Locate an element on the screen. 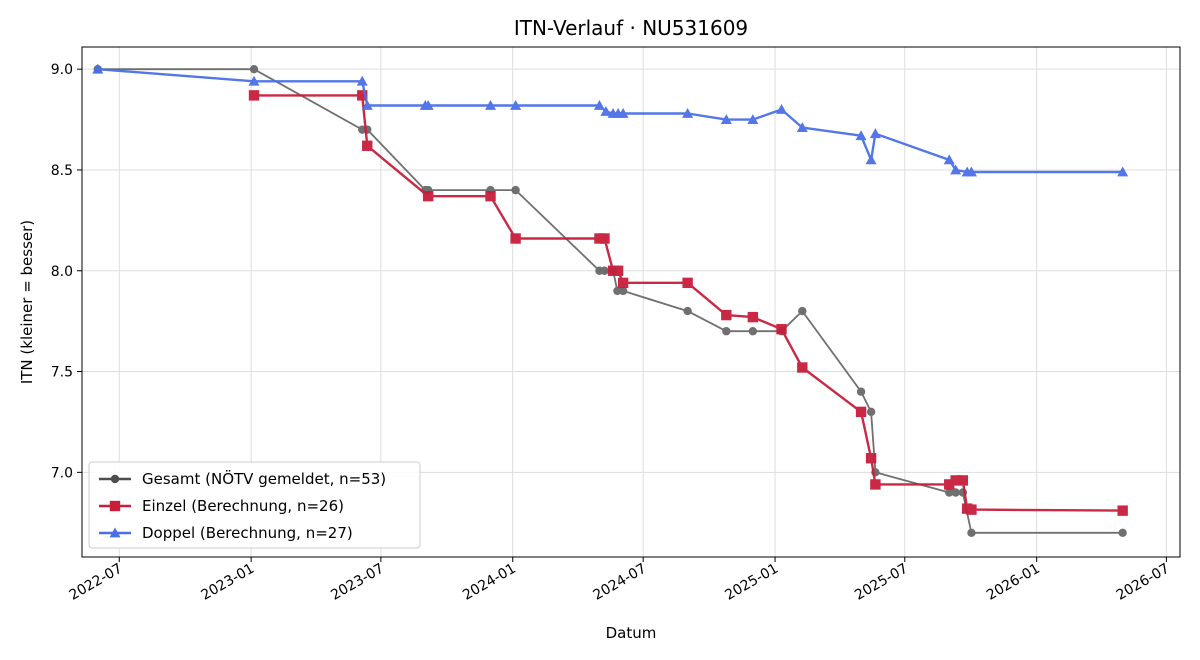  x-tick-label: 2025-07 is located at coordinates (881, 582).